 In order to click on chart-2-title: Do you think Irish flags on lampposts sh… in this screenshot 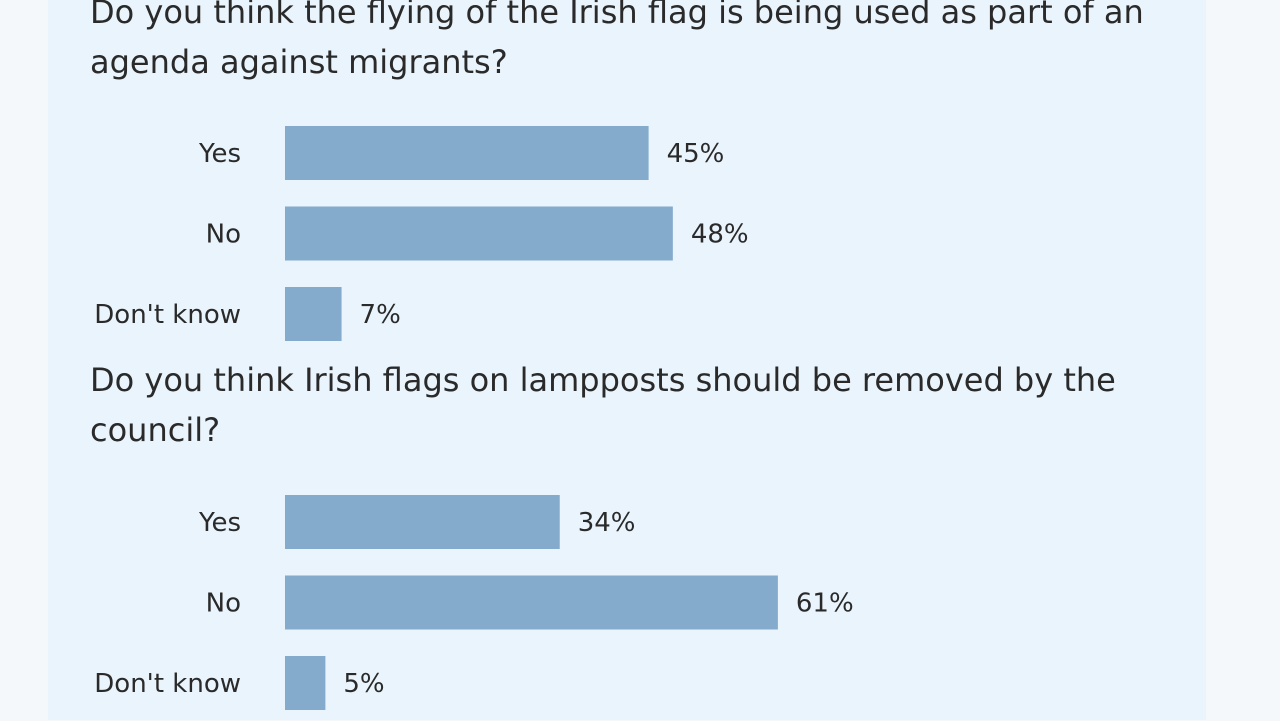, I will do `click(603, 405)`.